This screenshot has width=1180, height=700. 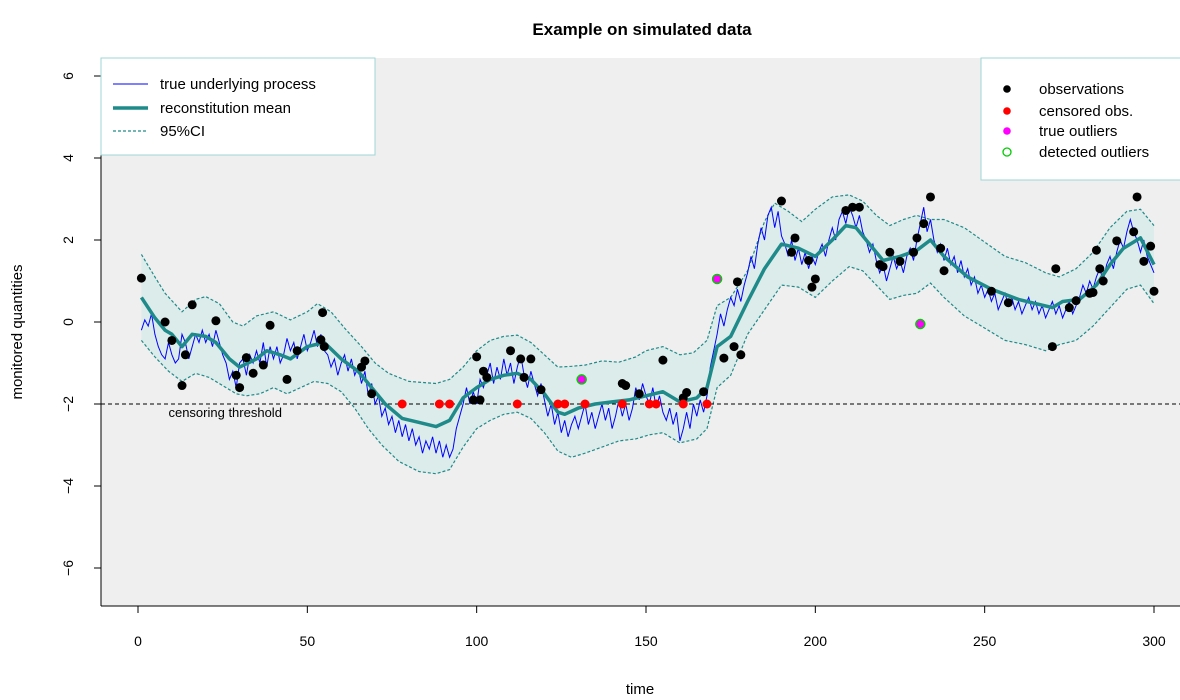 I want to click on y-tick-label: 4, so click(x=68, y=158).